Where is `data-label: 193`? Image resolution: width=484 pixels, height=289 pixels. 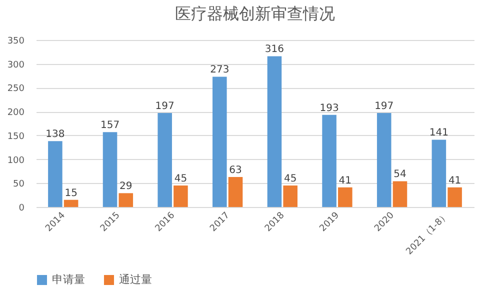 data-label: 193 is located at coordinates (329, 108).